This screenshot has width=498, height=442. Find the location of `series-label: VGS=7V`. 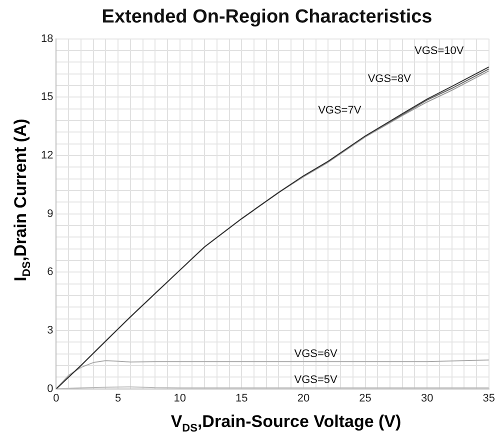

series-label: VGS=7V is located at coordinates (340, 110).